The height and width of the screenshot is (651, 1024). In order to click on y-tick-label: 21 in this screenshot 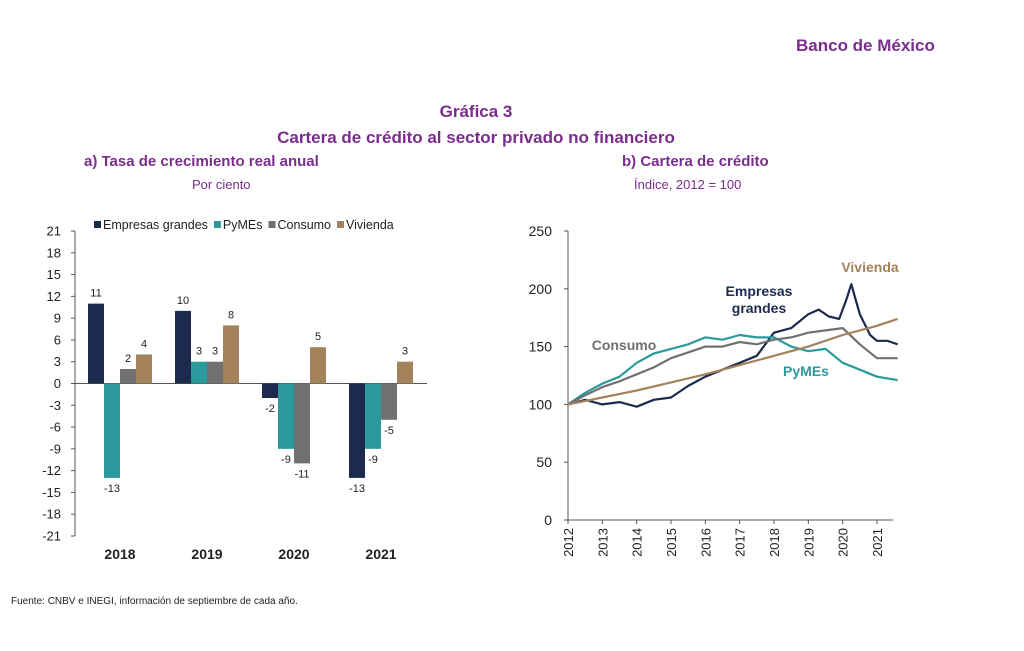, I will do `click(54, 231)`.